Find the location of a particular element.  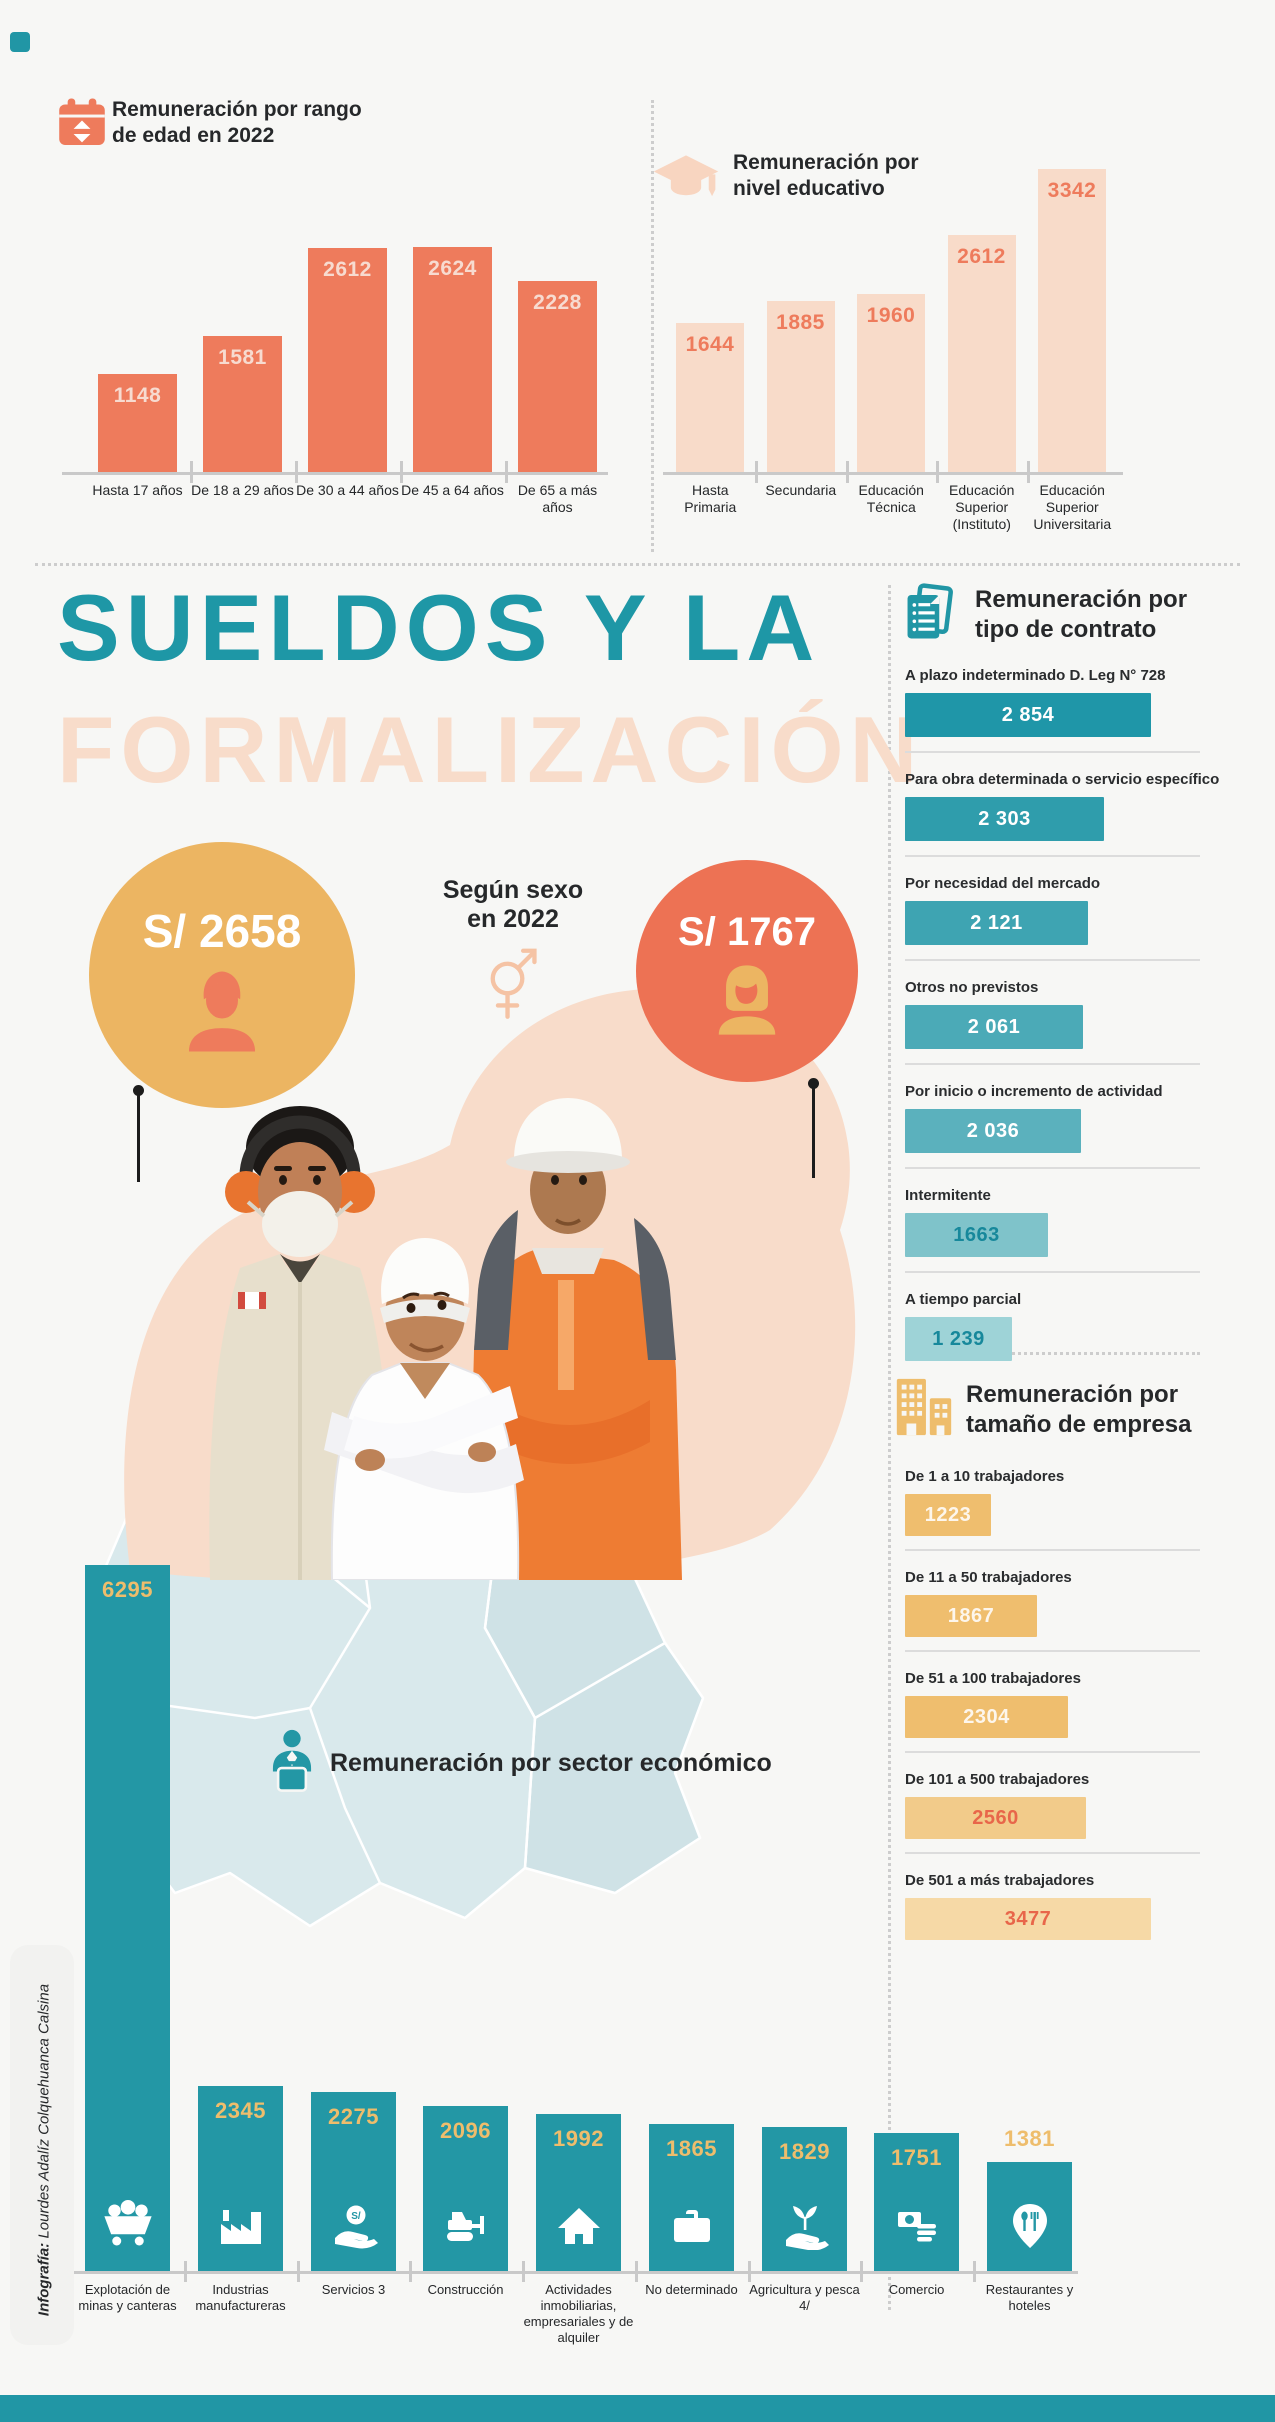

row-label: A plazo indeterminado D. Leg N° 728 is located at coordinates (1035, 675).